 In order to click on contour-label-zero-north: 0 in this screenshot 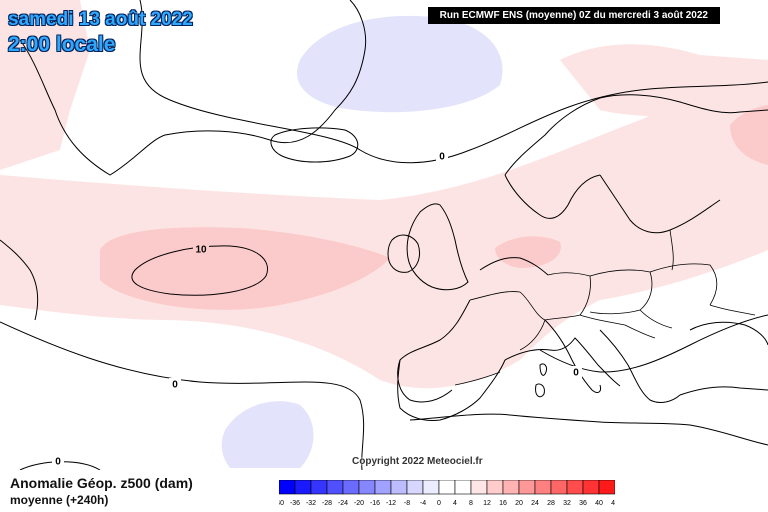, I will do `click(442, 157)`.